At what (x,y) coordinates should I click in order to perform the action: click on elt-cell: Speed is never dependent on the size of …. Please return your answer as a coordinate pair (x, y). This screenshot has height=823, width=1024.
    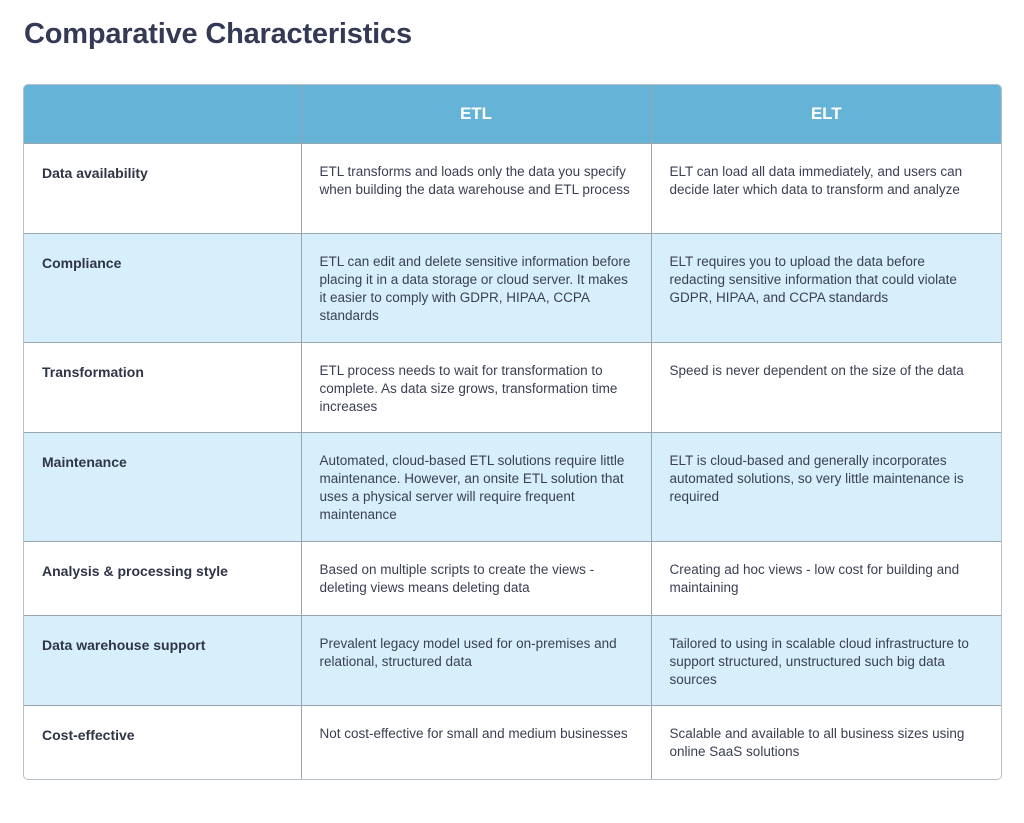
    Looking at the image, I should click on (825, 387).